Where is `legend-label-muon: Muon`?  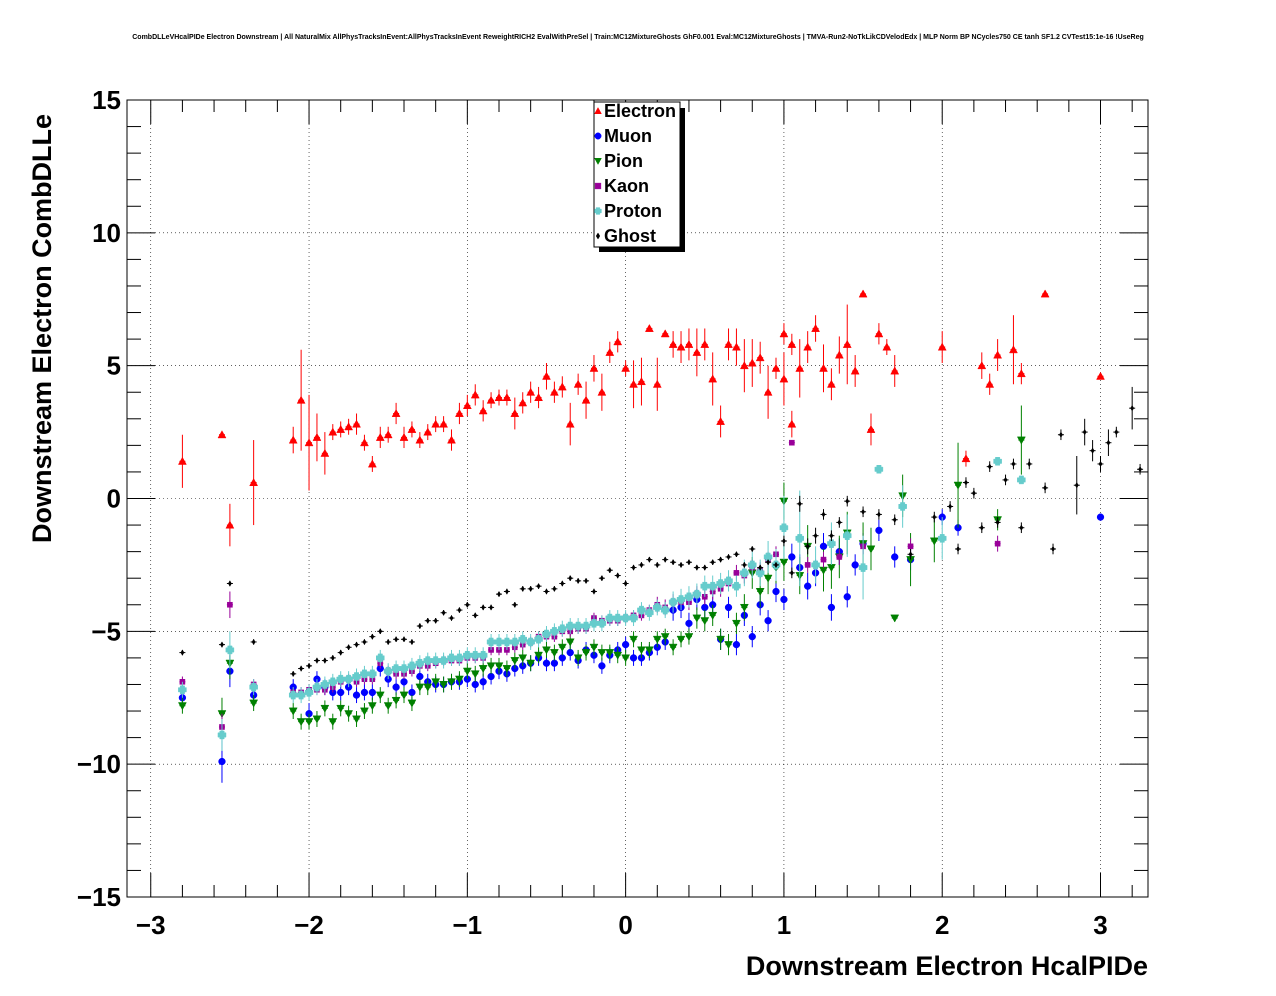
legend-label-muon: Muon is located at coordinates (628, 136).